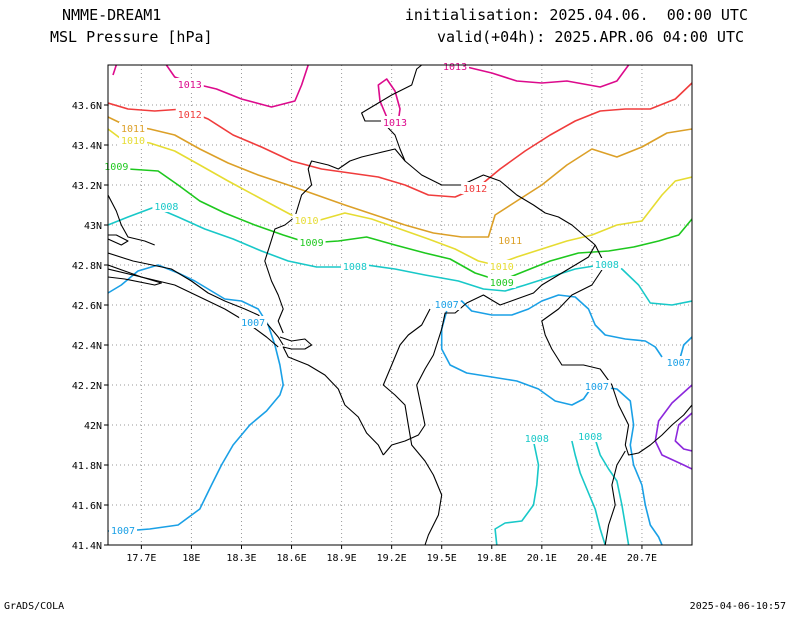 The width and height of the screenshot is (800, 618). Describe the element at coordinates (87, 266) in the screenshot. I see `y-tick-label: 42.8N` at that location.